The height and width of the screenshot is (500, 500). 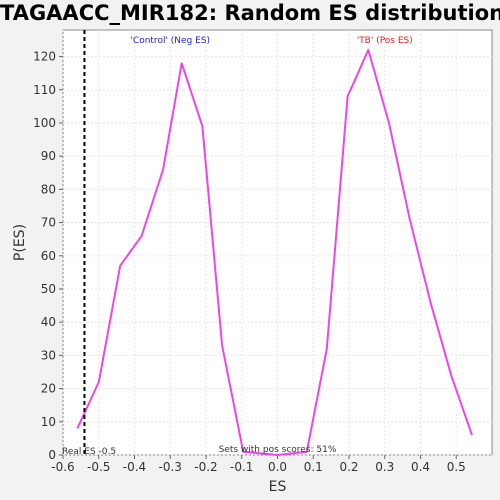 I want to click on x-tick-label: -0.2, so click(x=205, y=467).